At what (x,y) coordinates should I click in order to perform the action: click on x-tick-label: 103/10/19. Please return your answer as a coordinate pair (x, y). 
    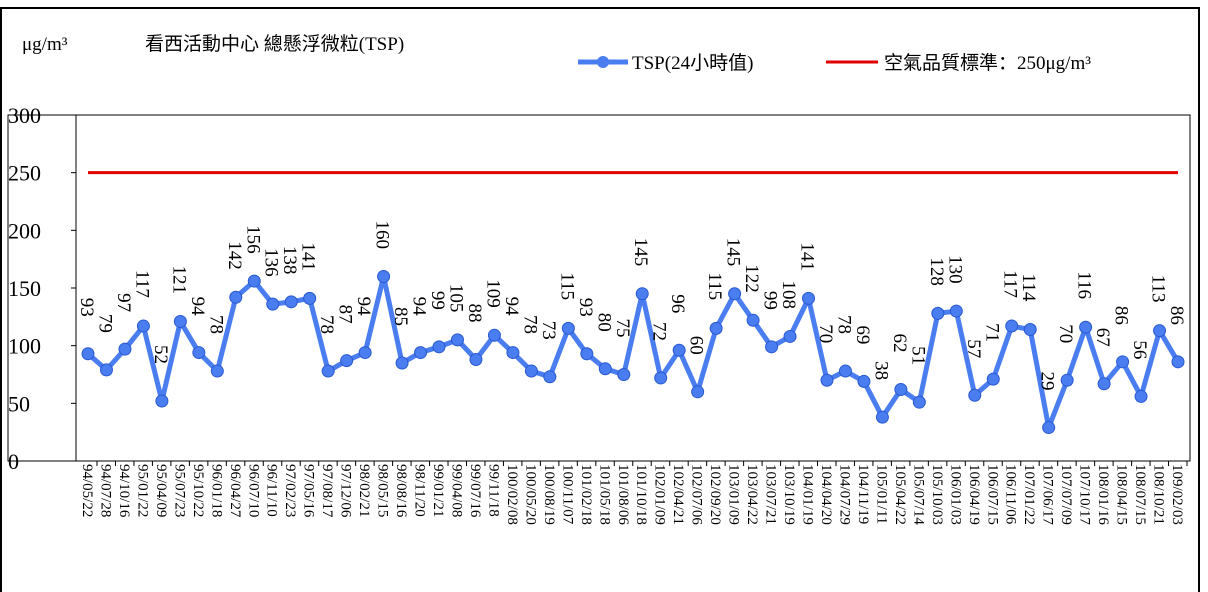
    Looking at the image, I should click on (789, 494).